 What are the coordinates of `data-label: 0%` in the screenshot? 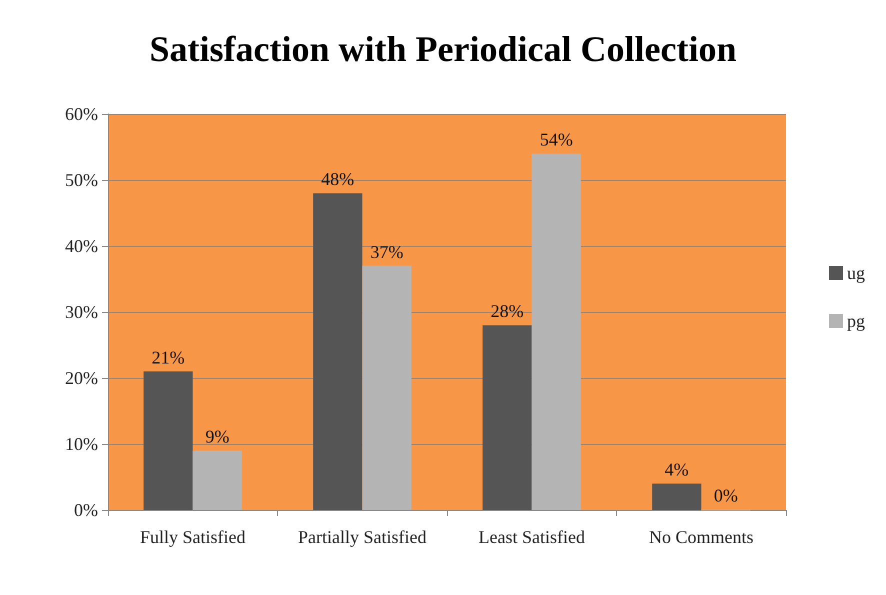 It's located at (726, 496).